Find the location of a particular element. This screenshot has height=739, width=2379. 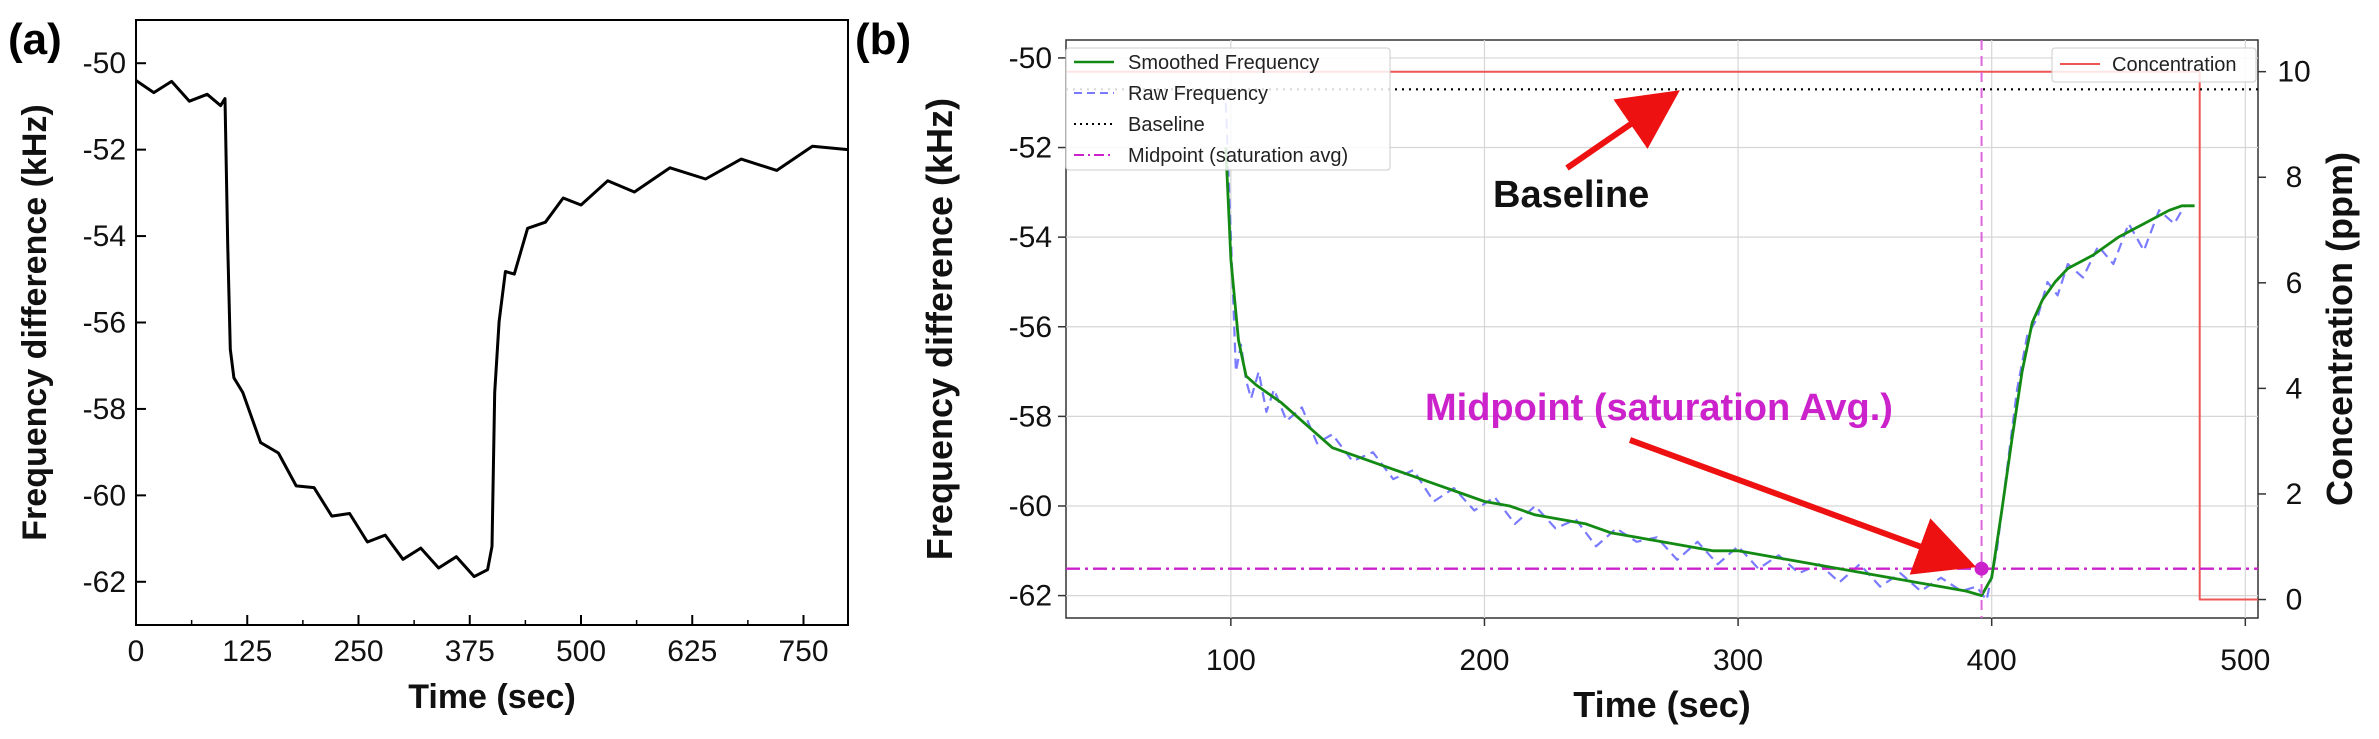

panel-b-y2-tick-label: 2 is located at coordinates (2294, 494).